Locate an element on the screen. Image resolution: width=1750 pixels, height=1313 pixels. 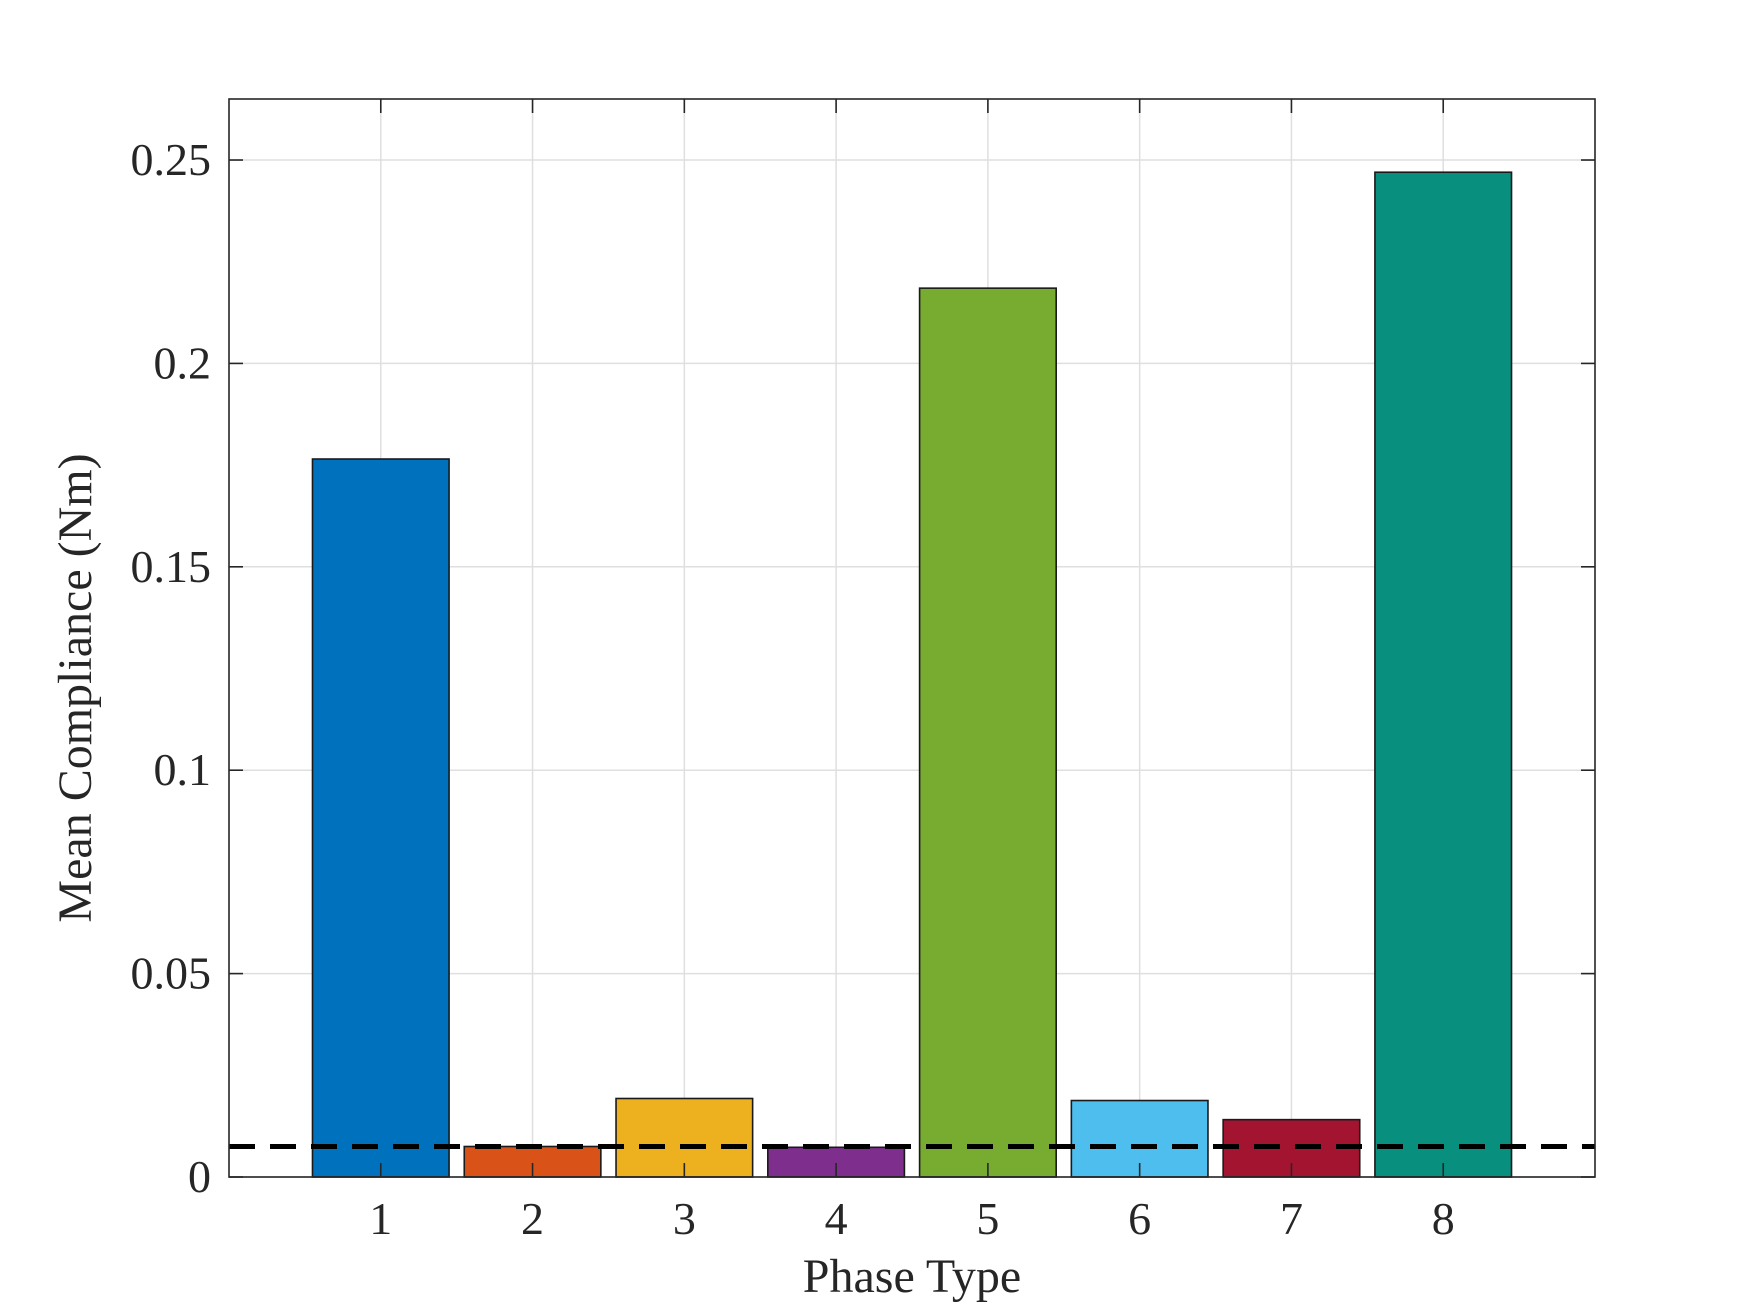
x-tick-label: 1 is located at coordinates (380, 1218).